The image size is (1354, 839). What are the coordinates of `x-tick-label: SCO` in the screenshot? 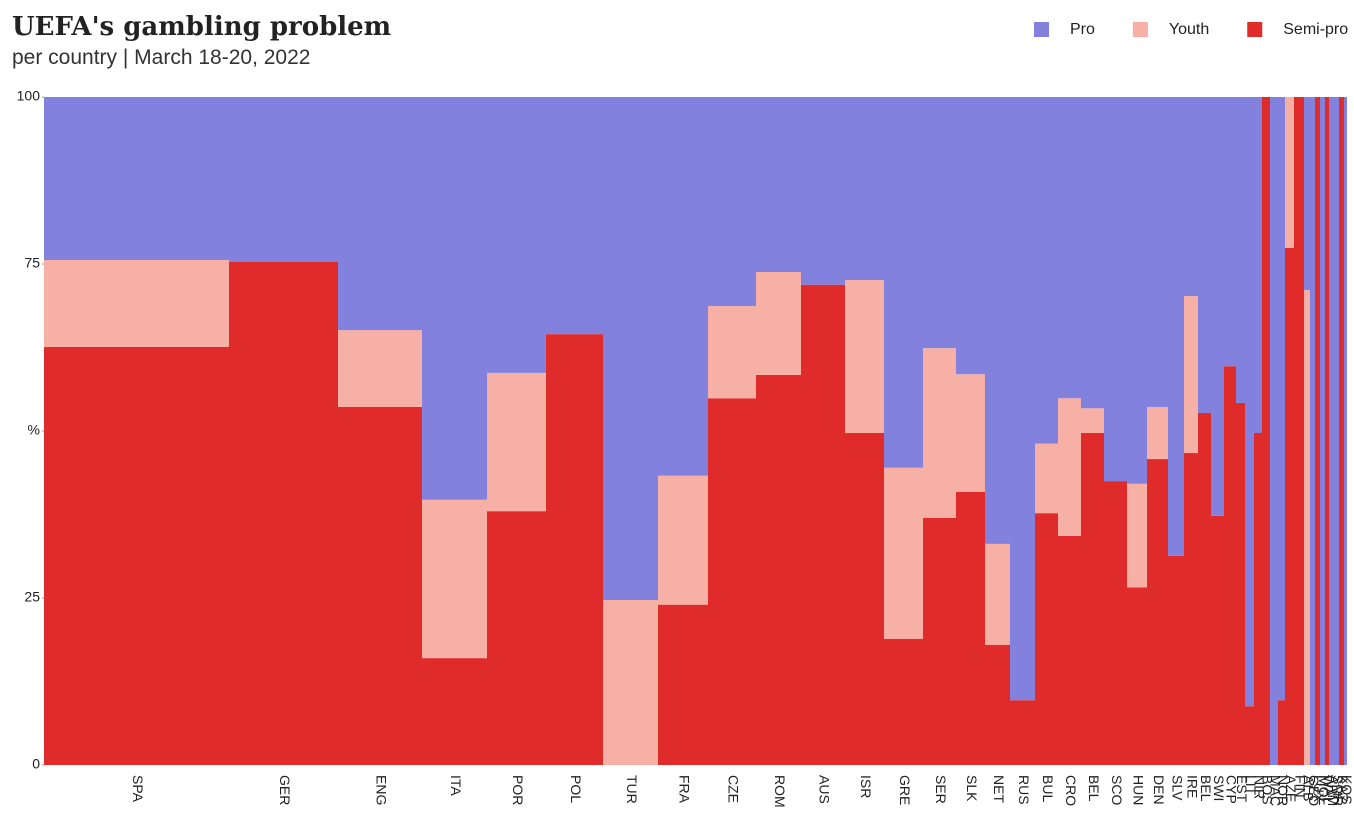 It's located at (1117, 790).